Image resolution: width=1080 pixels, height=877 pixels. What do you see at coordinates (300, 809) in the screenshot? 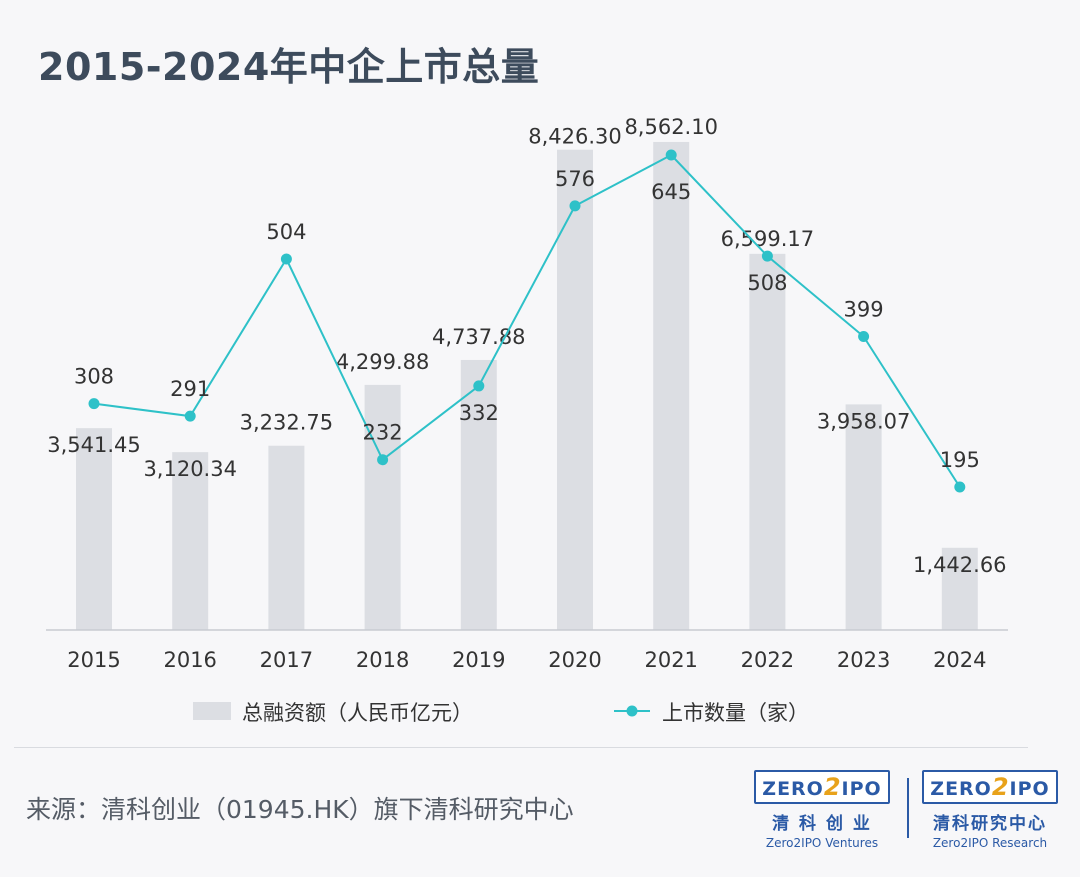
I see `source-note: 来源：清科创业（01945.HK）旗下清科研究中心` at bounding box center [300, 809].